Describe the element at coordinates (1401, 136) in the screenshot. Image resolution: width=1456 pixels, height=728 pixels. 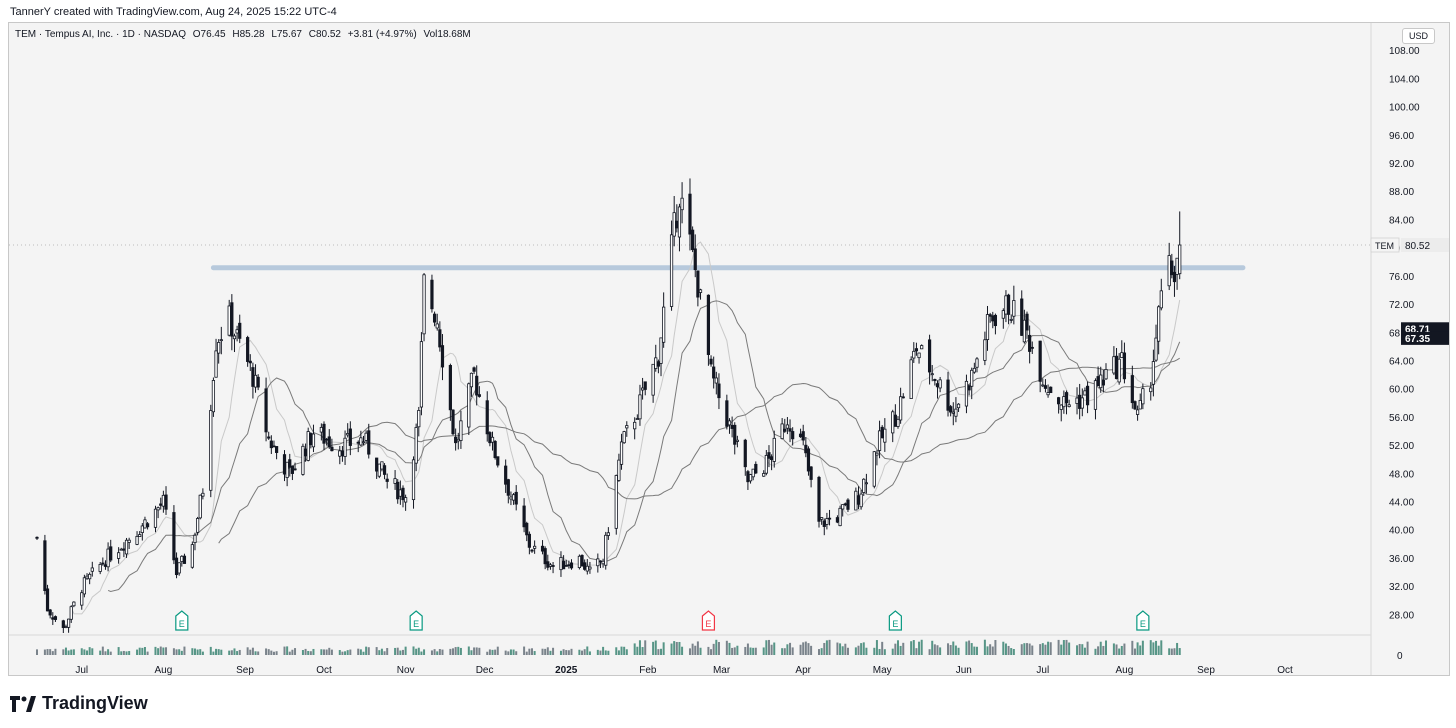
I see `y-tick-label: 96.00` at that location.